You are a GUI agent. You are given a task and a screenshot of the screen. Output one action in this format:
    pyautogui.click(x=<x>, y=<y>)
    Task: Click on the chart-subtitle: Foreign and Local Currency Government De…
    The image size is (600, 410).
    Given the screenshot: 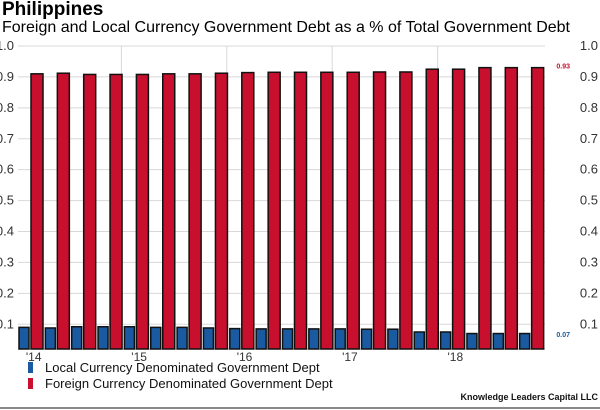 What is the action you would take?
    pyautogui.click(x=286, y=27)
    